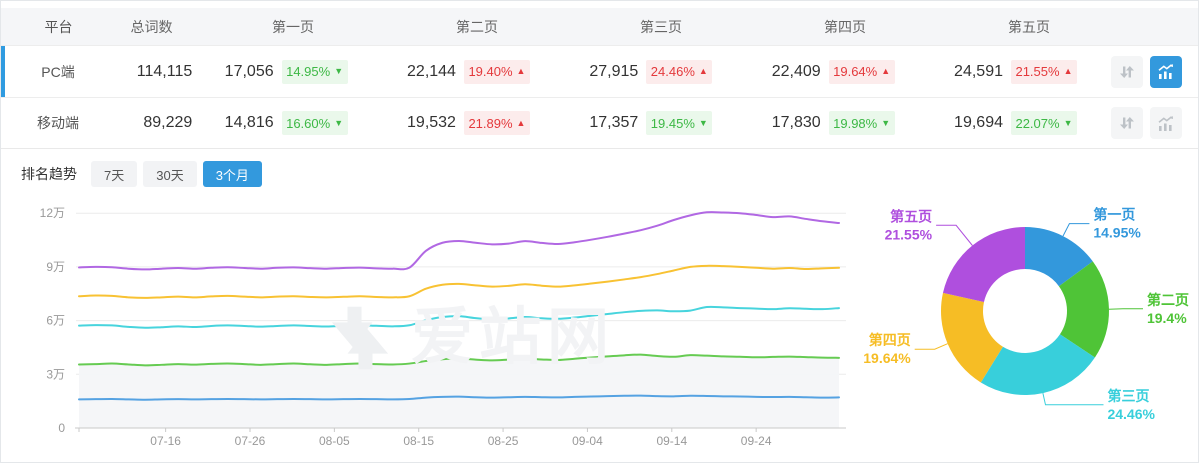  I want to click on donut-label-name: 第四页, so click(890, 340).